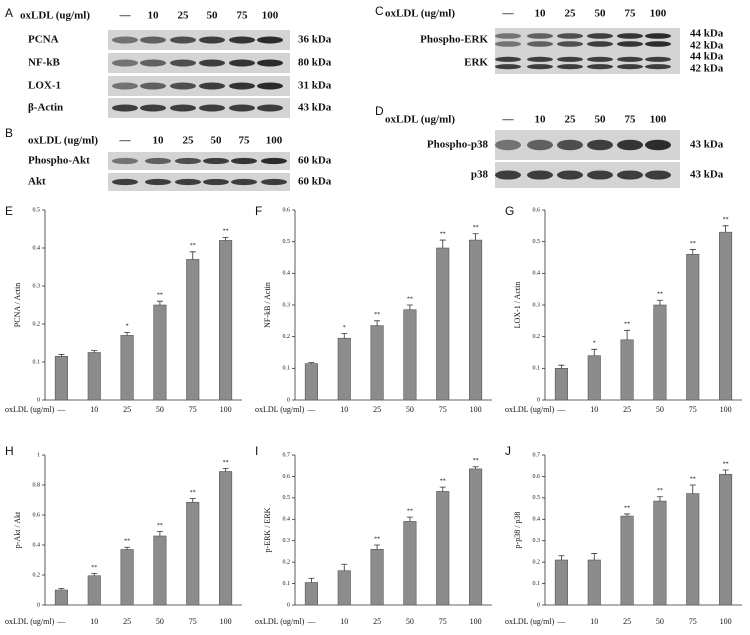  Describe the element at coordinates (127, 327) in the screenshot. I see `significance: *` at that location.